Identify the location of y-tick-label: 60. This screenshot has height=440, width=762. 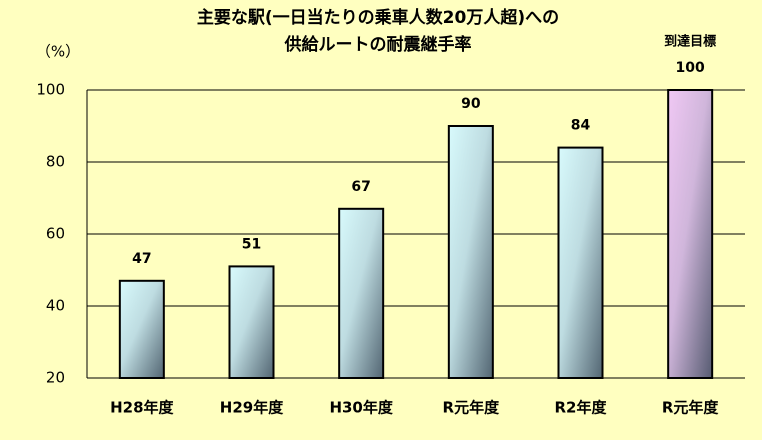
(55, 234).